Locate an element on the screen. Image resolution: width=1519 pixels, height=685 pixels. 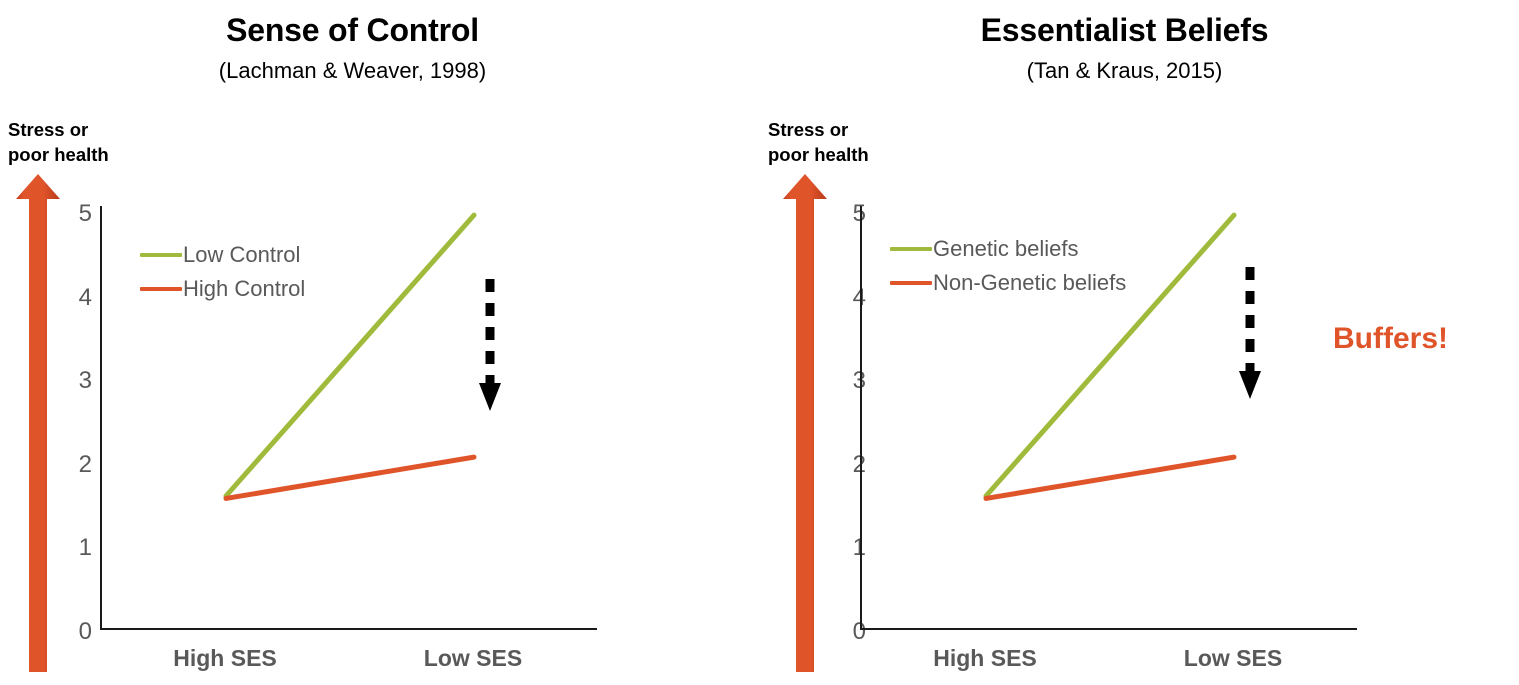
legend-label: Low Control is located at coordinates (242, 254).